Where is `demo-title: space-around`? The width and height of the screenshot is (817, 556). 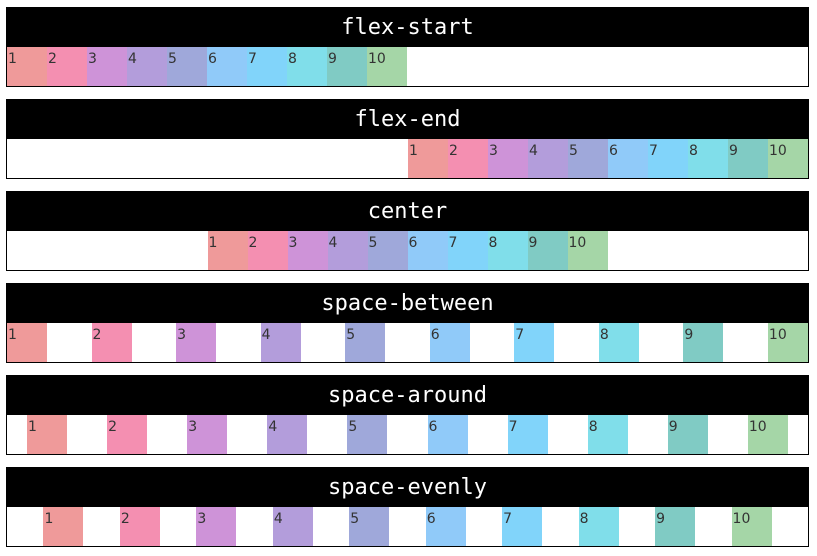
demo-title: space-around is located at coordinates (407, 395).